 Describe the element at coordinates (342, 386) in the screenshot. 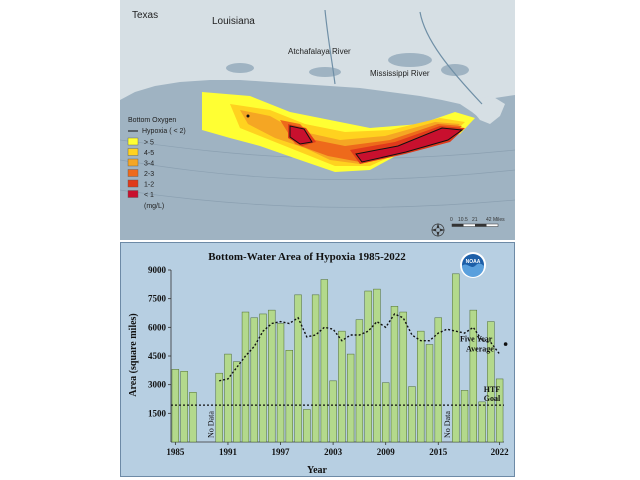

I see `bar-2004` at that location.